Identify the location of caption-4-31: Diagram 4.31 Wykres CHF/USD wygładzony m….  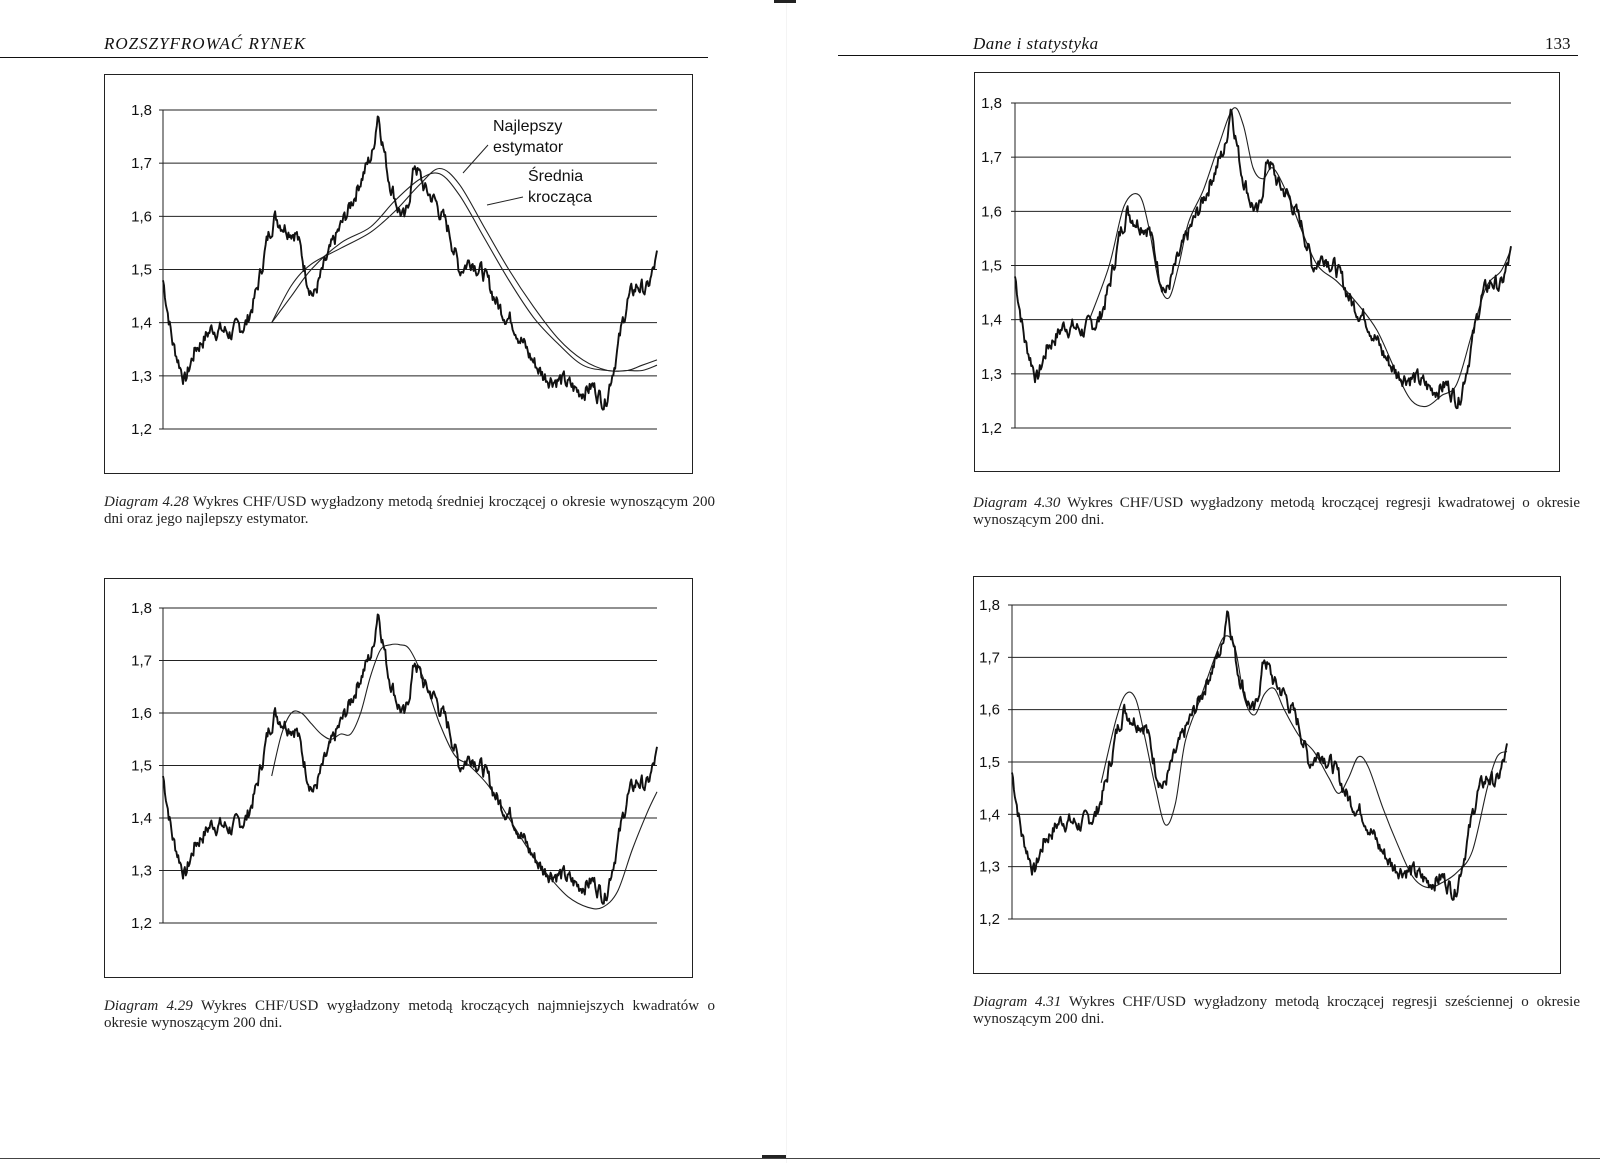
(1276, 1011).